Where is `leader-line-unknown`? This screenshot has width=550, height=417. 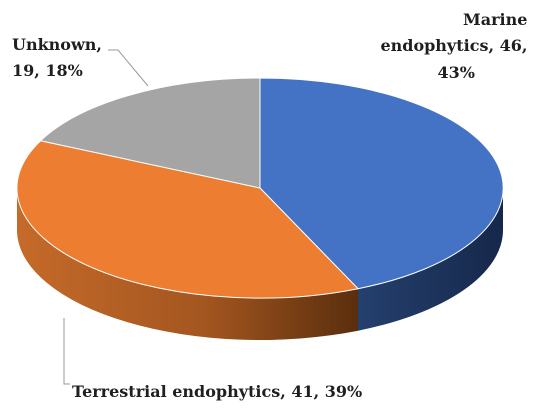 leader-line-unknown is located at coordinates (128, 68).